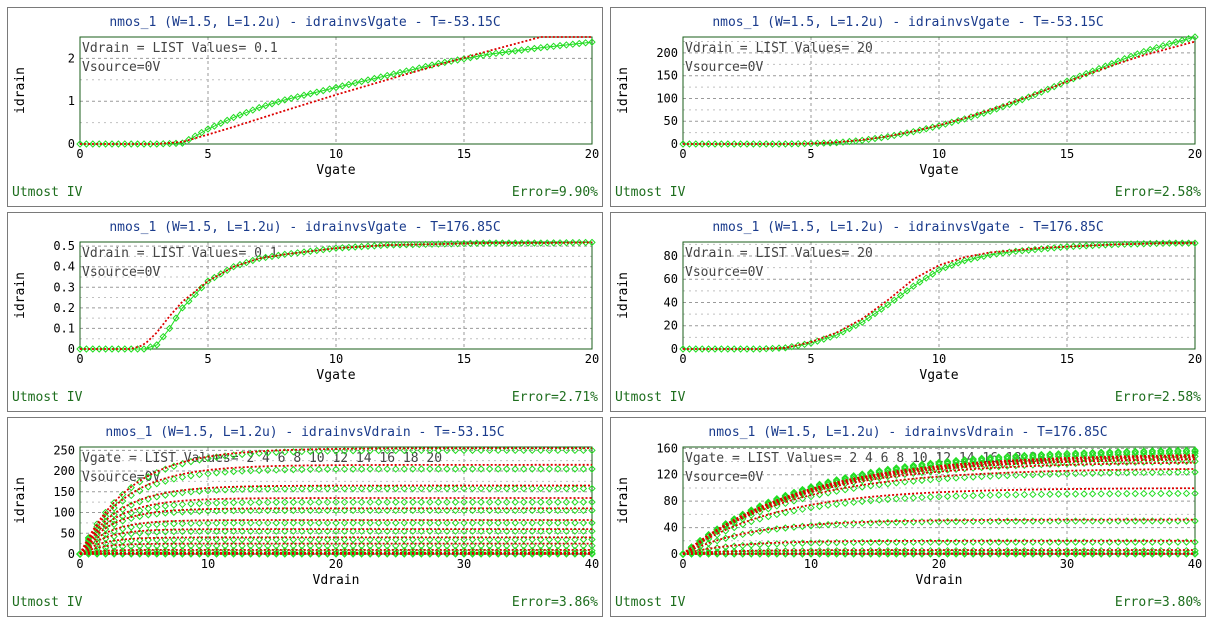  I want to click on chart-annotation: Vsource=0V, so click(724, 67).